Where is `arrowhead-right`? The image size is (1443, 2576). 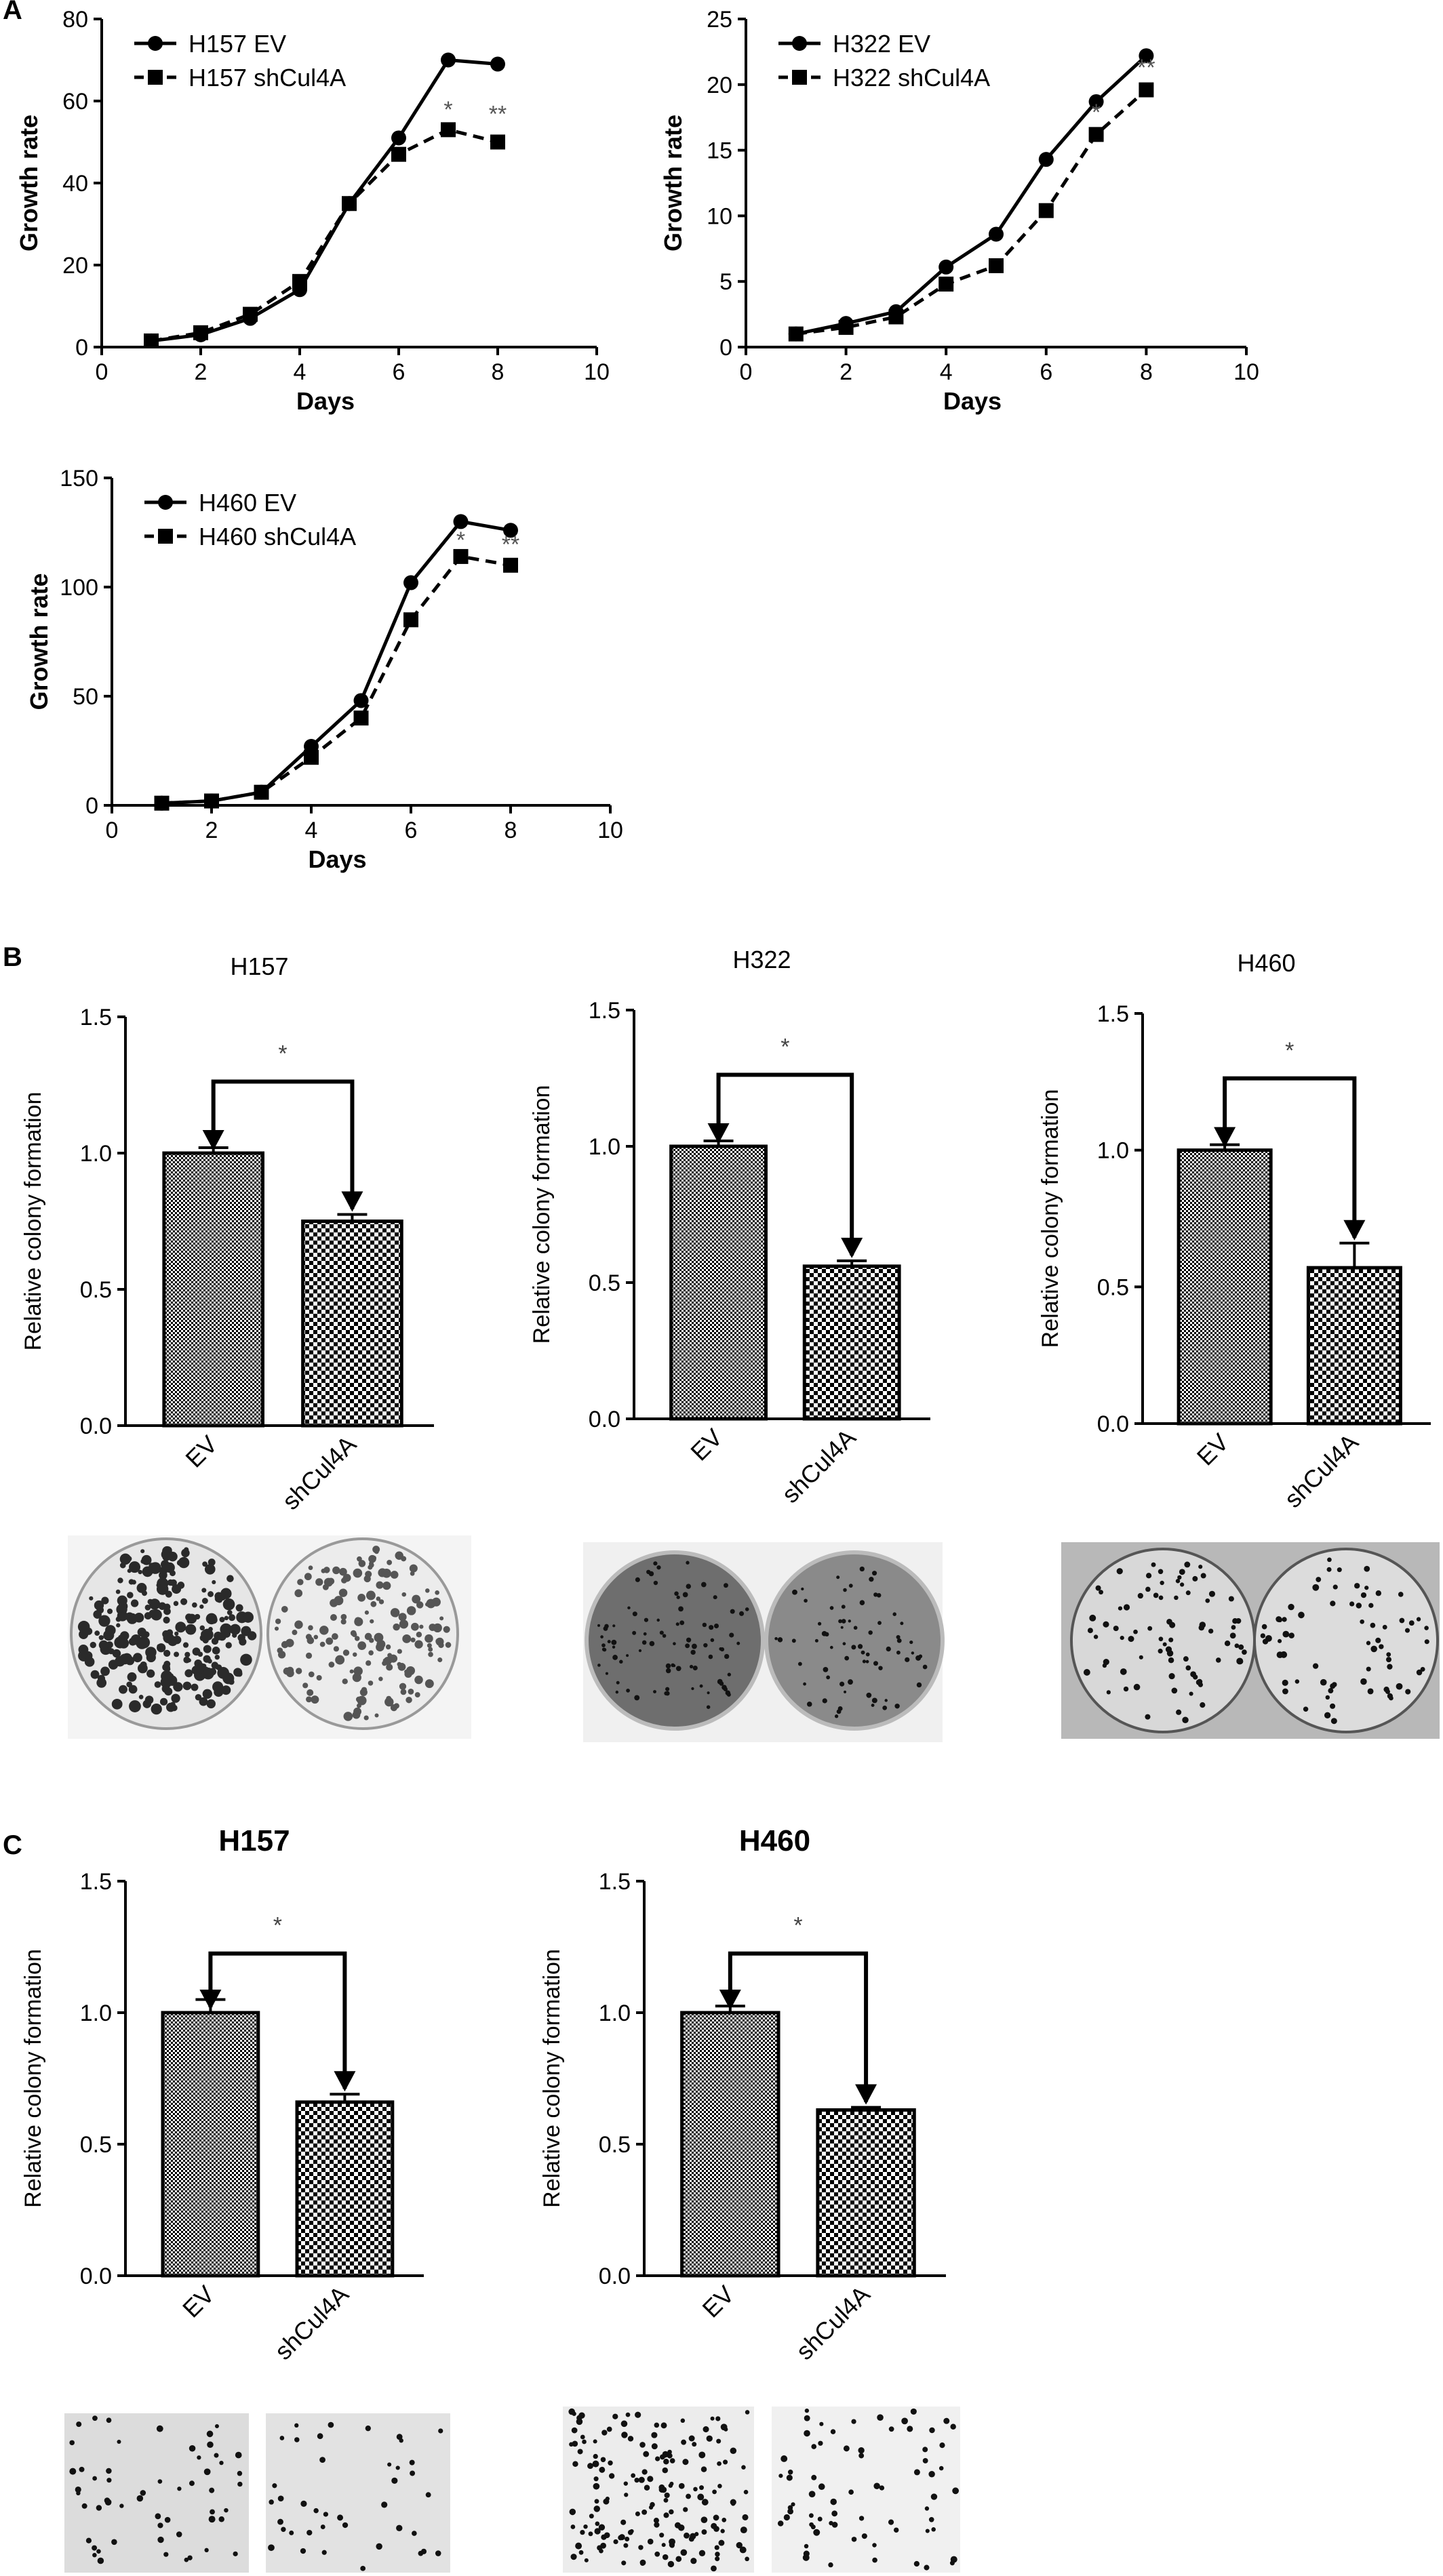
arrowhead-right is located at coordinates (852, 1247).